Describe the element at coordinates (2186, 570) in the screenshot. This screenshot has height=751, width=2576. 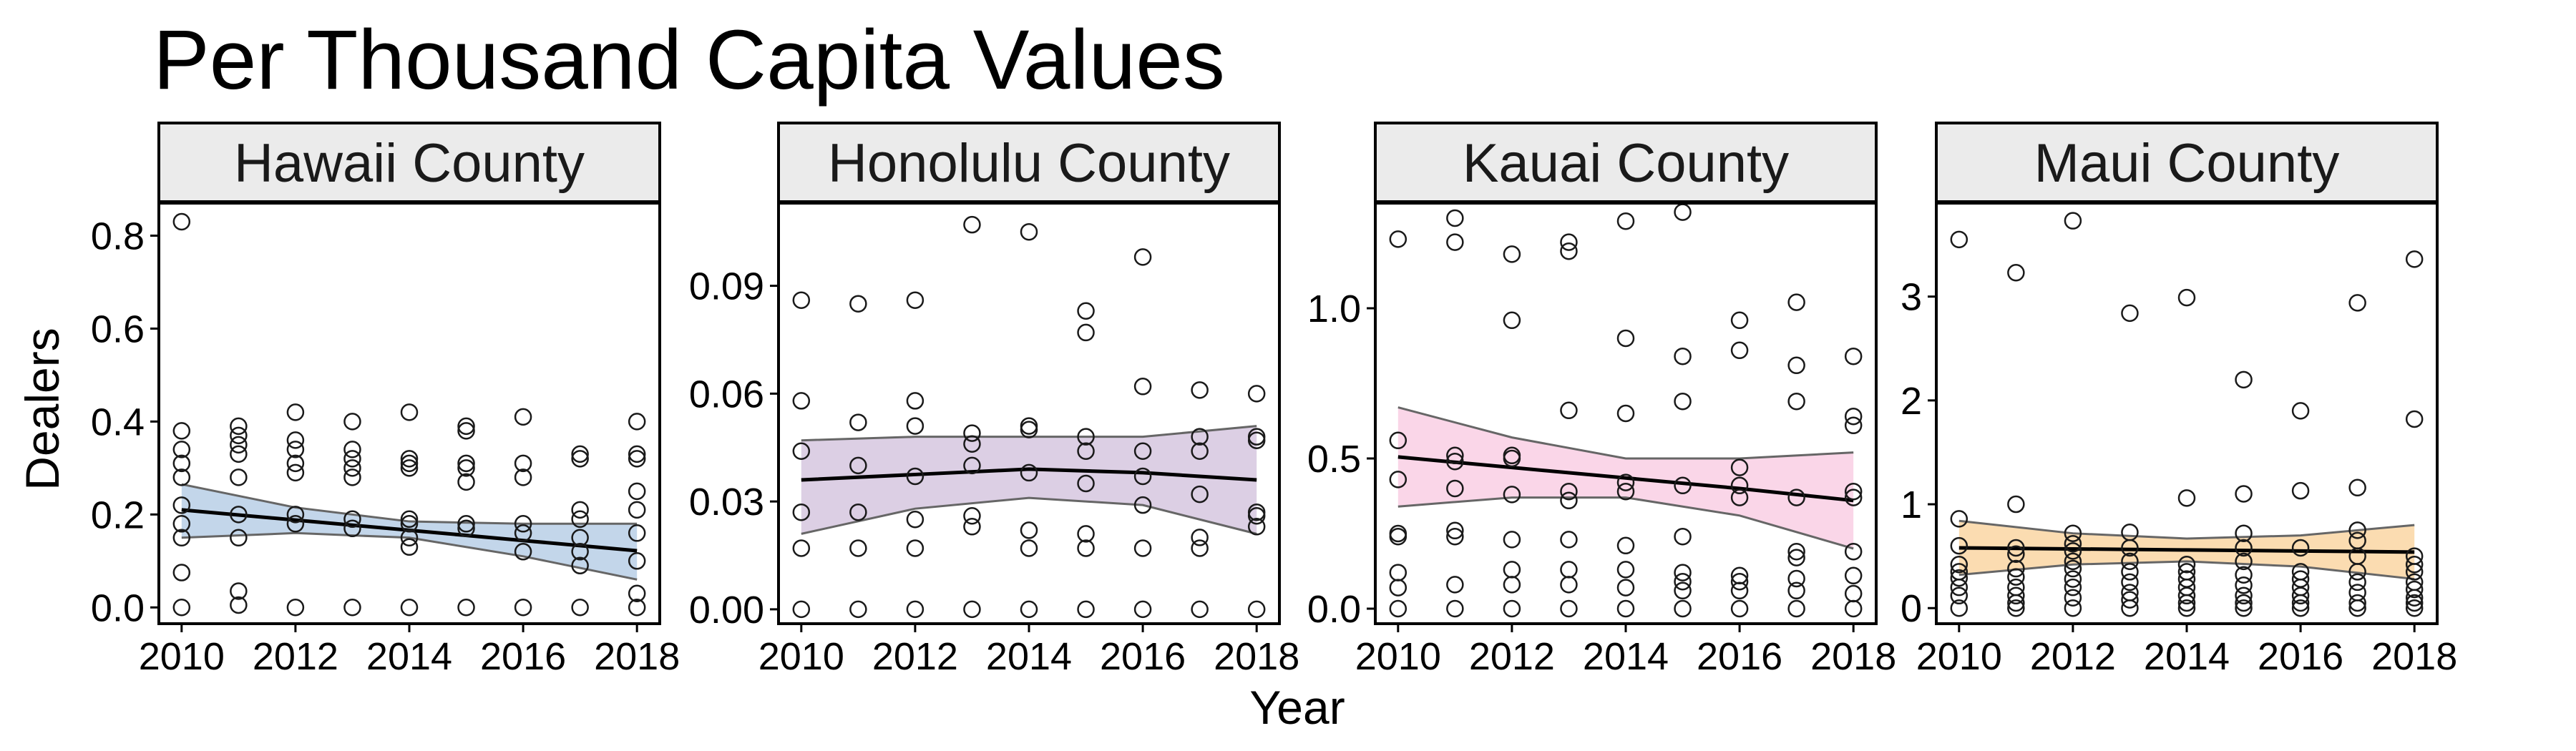
I see `band-lower-edge-maui-county` at that location.